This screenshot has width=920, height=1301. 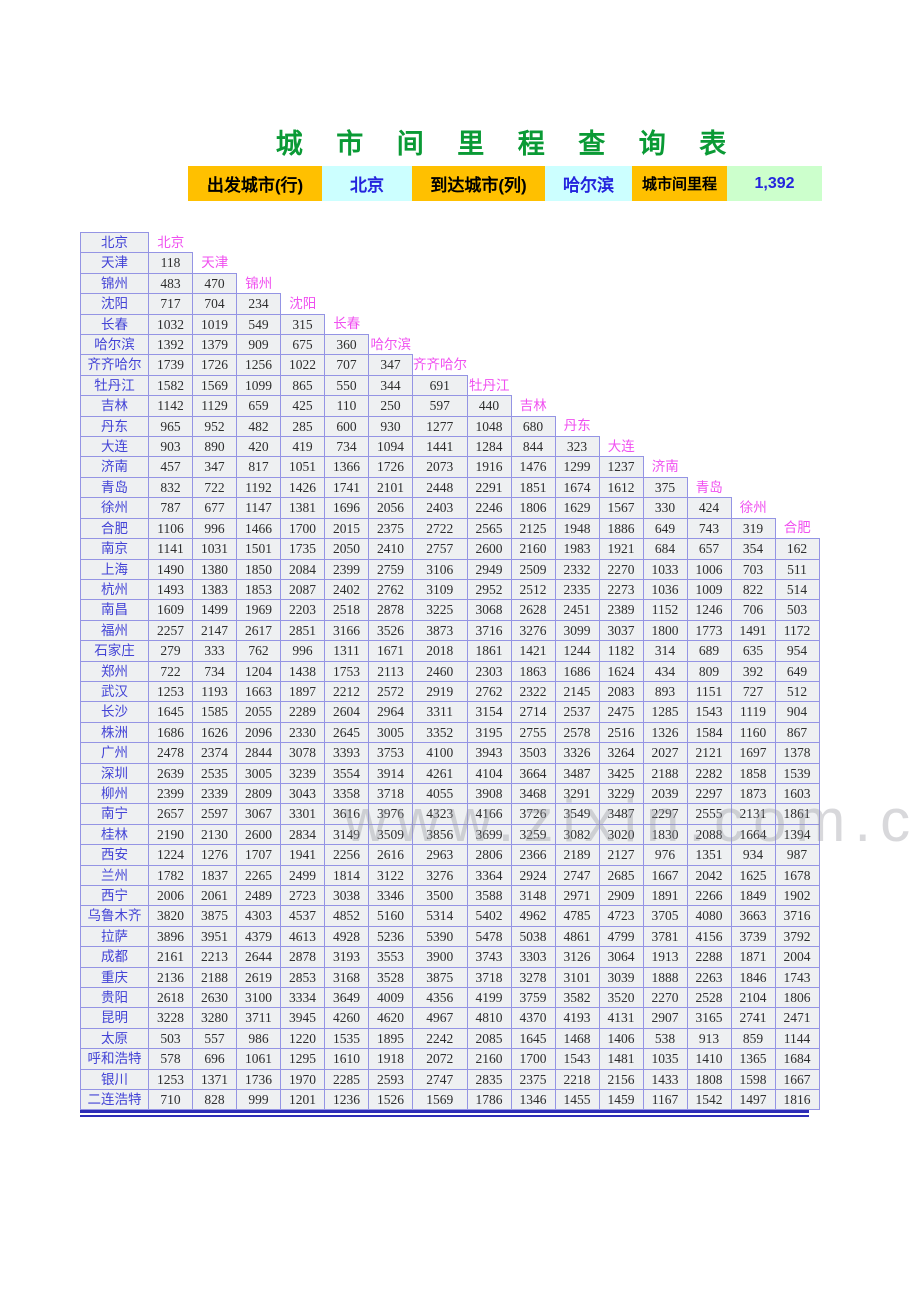 I want to click on distance-cell: 1969, so click(x=258, y=610).